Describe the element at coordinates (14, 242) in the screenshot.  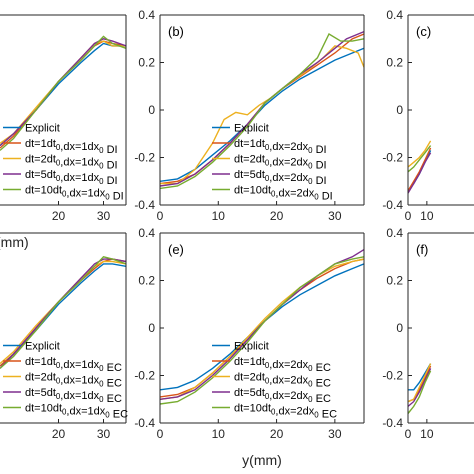
I see `x-axis-title: r(mm)` at that location.